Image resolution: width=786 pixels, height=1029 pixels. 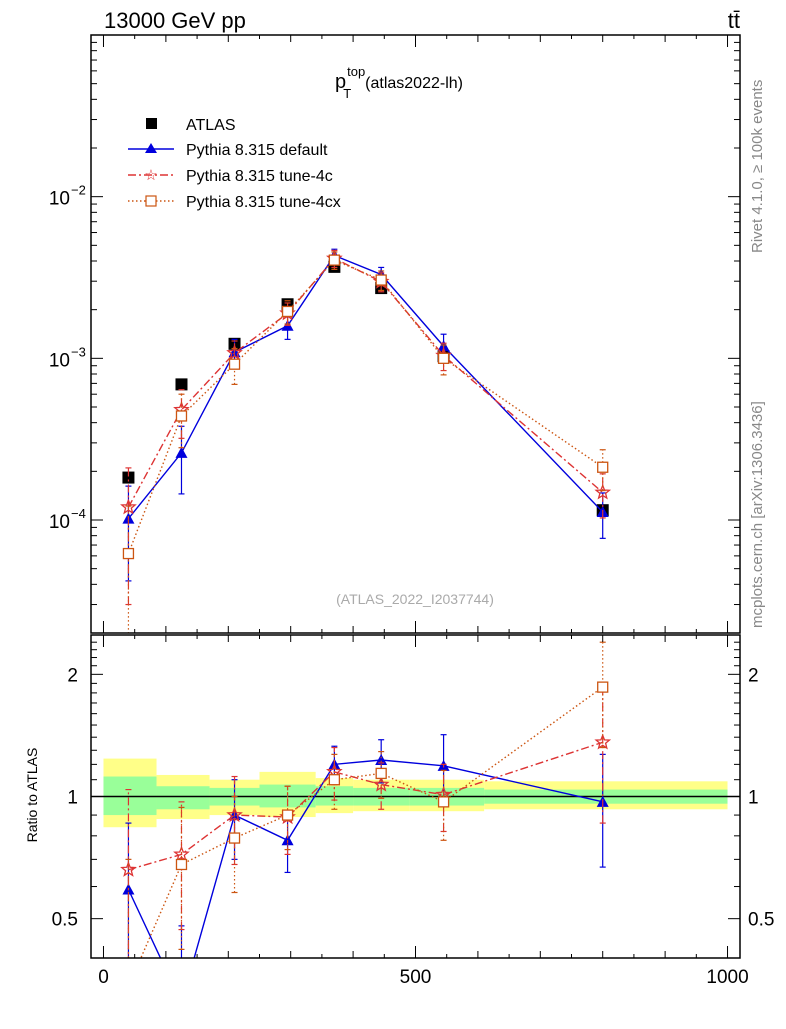 I want to click on ratio-y-tick-label: 2, so click(x=72, y=675).